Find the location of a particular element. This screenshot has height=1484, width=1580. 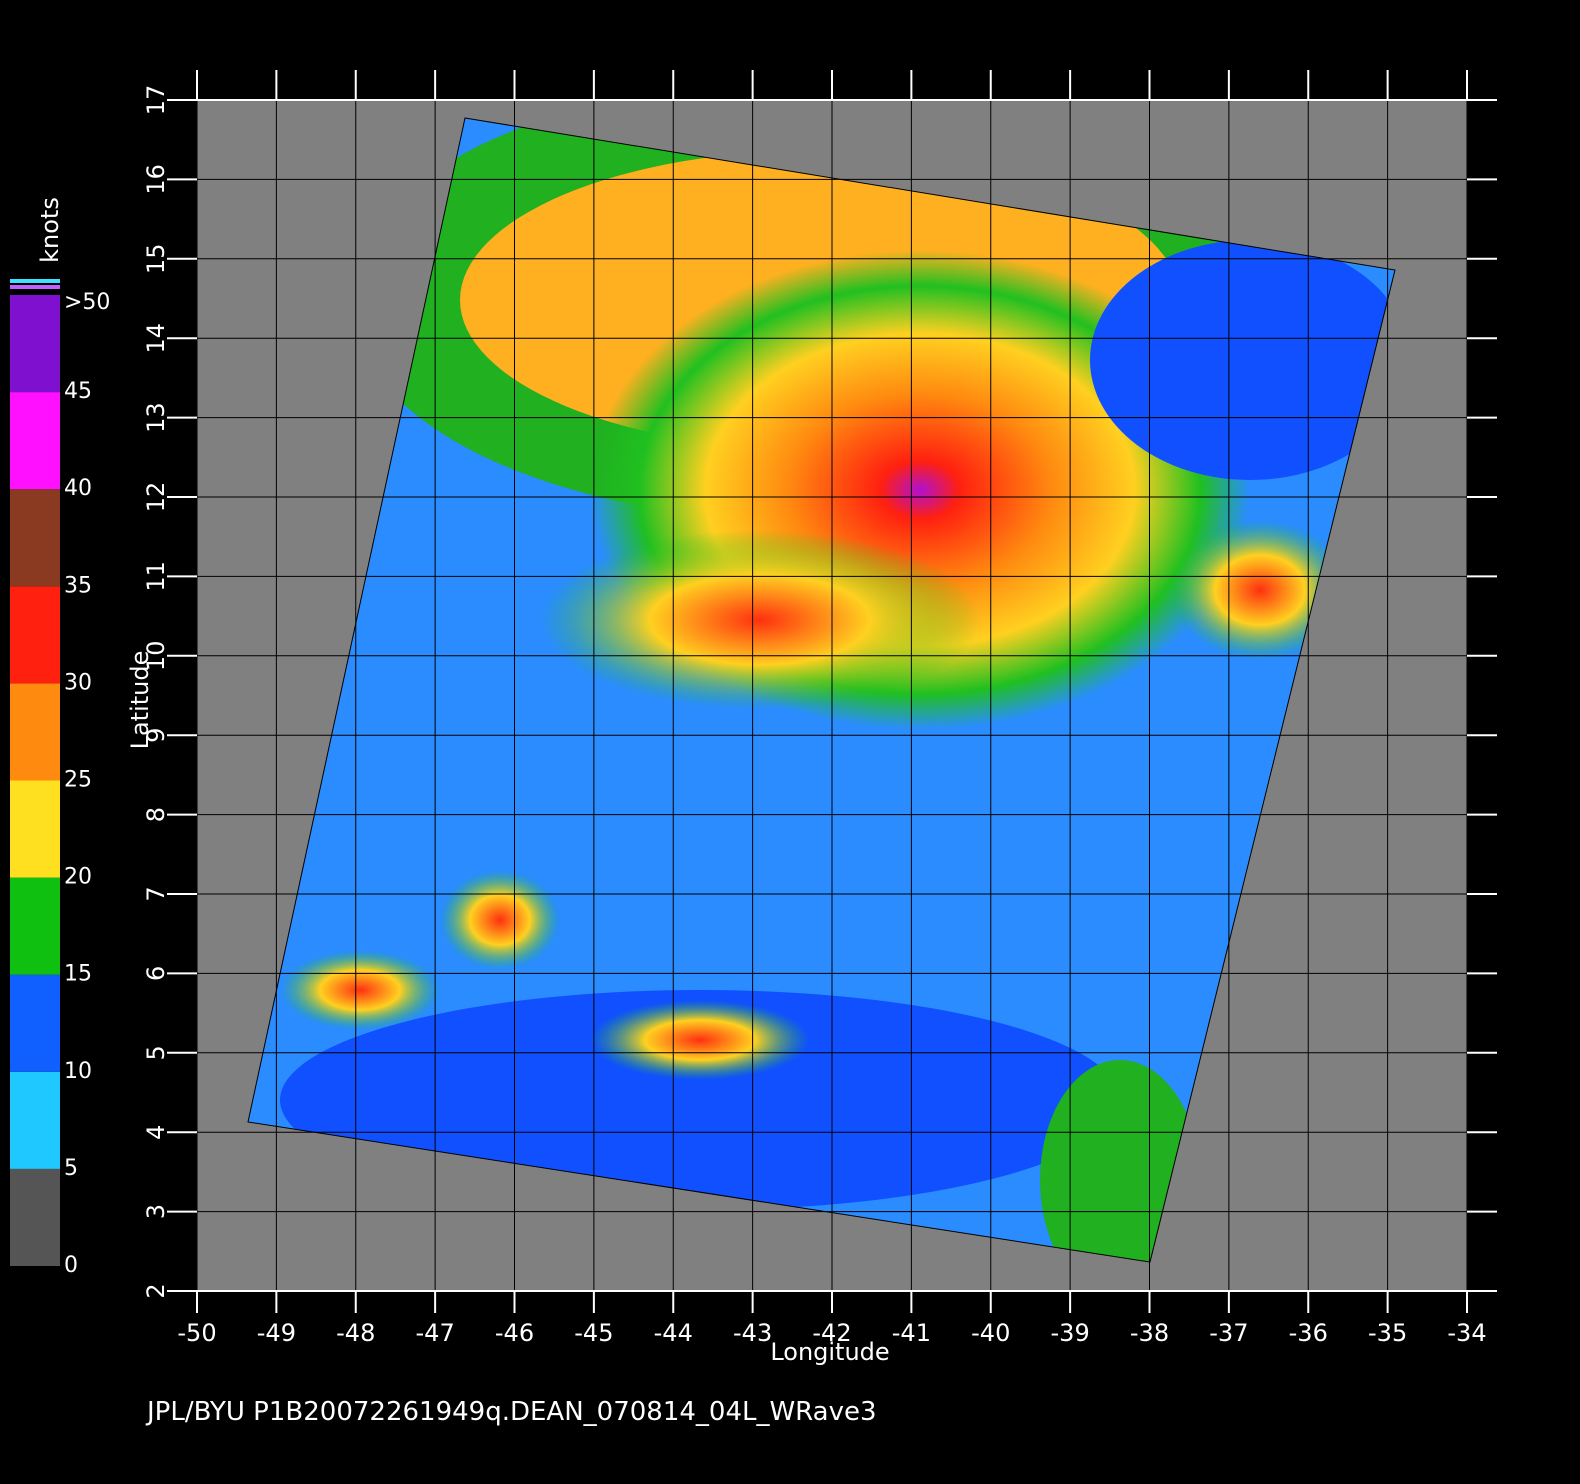

x-tick-label: -36 is located at coordinates (1308, 1333).